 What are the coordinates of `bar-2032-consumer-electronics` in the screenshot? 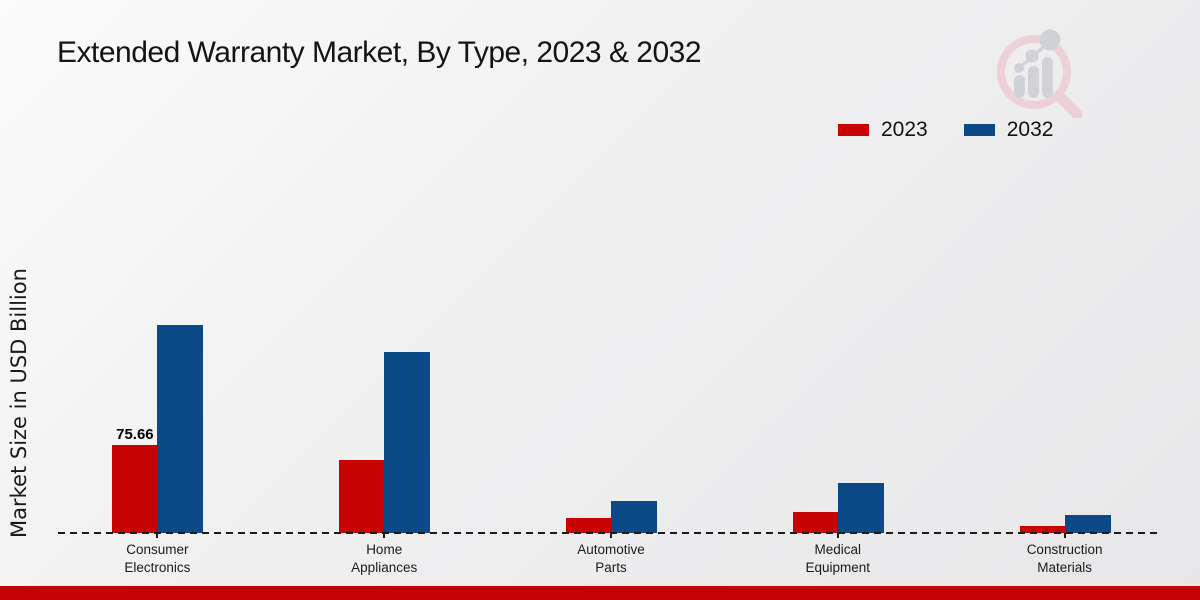 It's located at (180, 429).